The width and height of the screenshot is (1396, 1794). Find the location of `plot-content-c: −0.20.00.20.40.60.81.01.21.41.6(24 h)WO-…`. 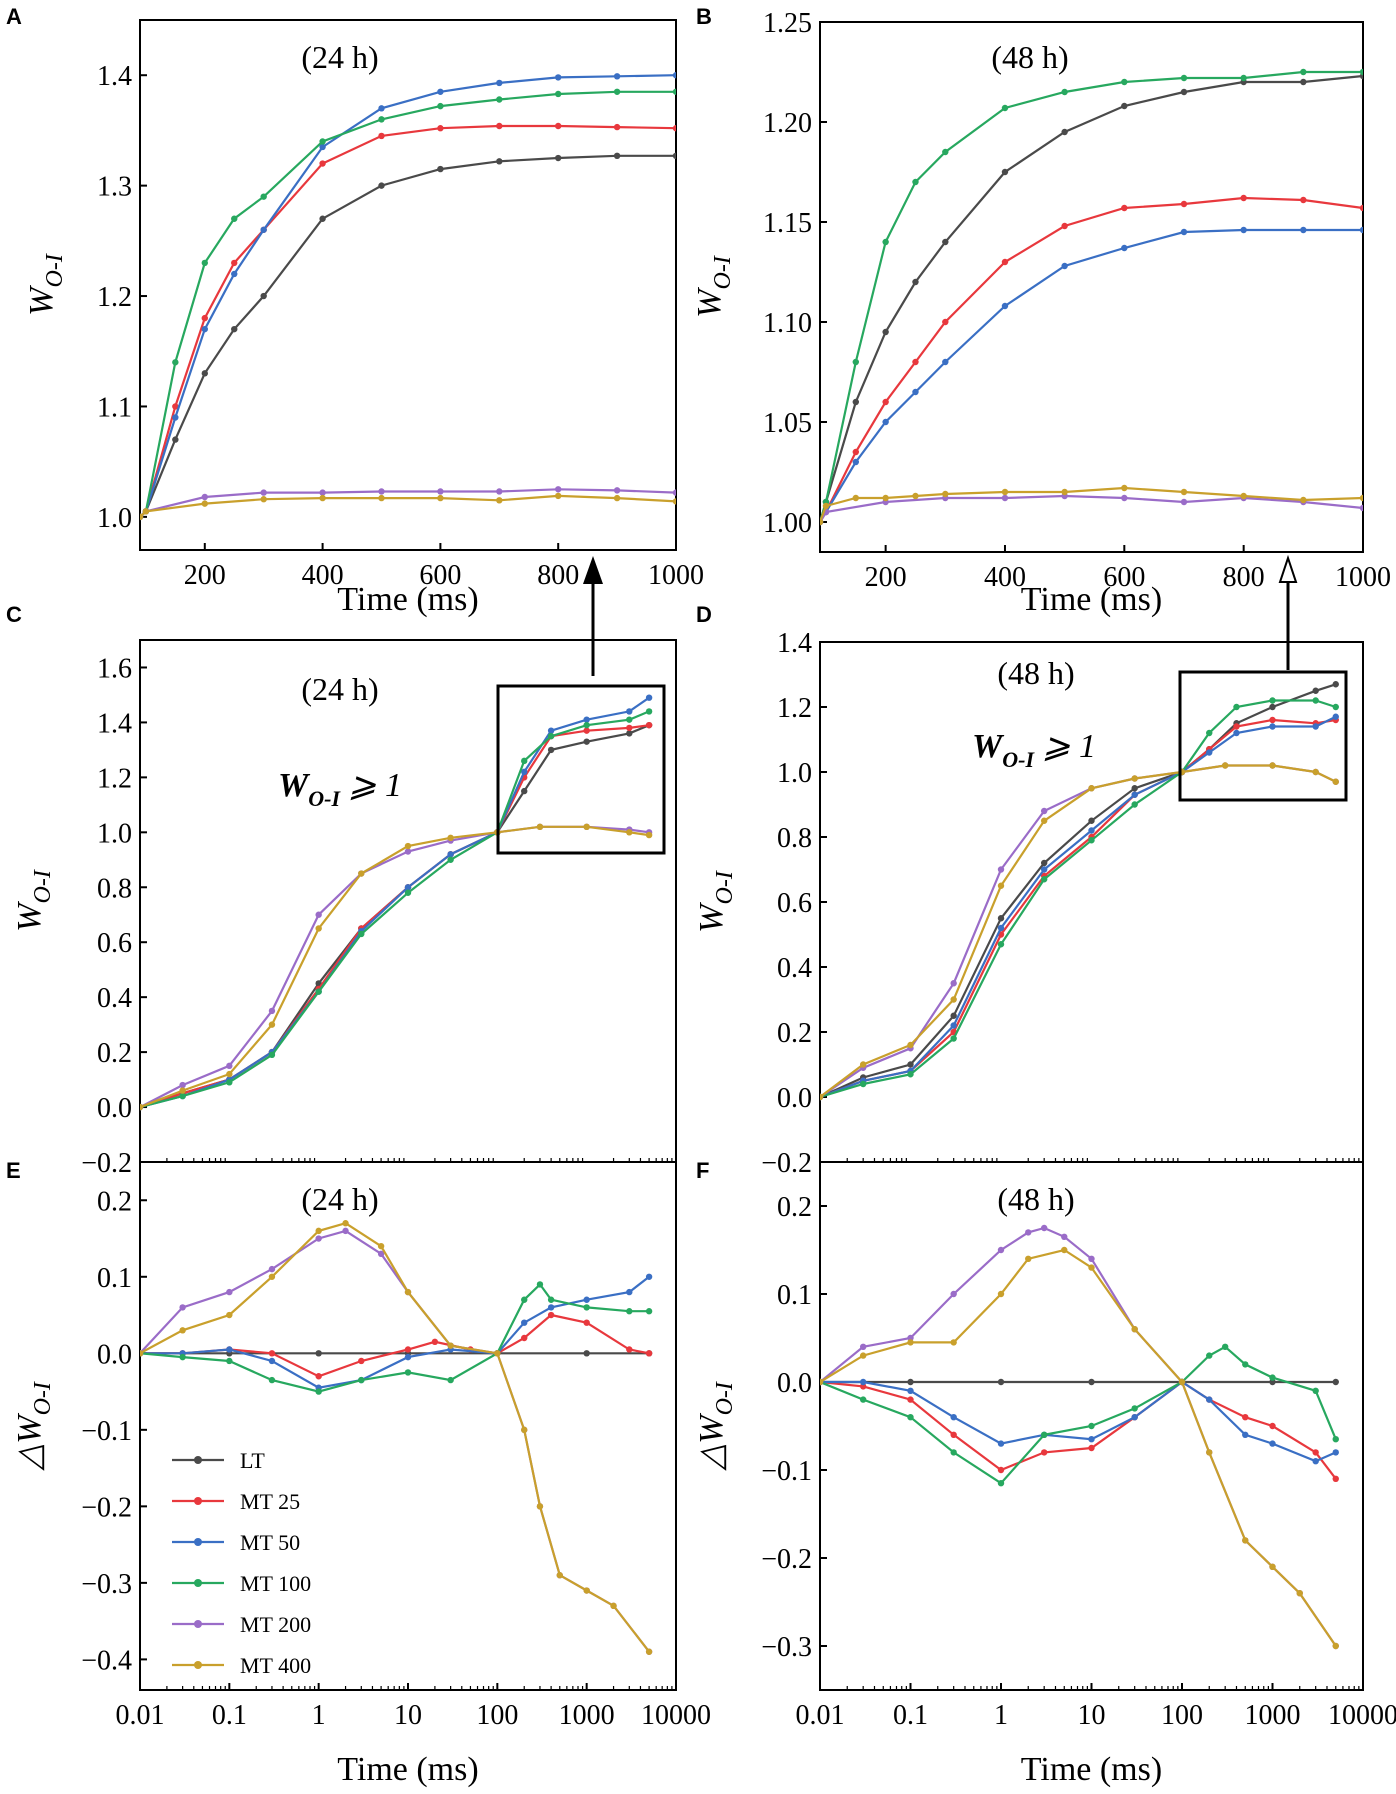

plot-content-c: −0.20.00.20.40.60.81.01.21.41.6(24 h)WO-… is located at coordinates (342, 916).